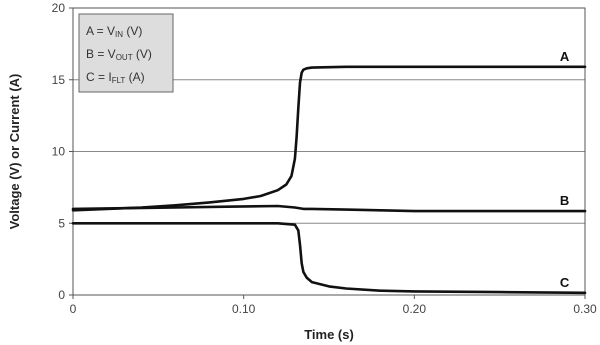 Image resolution: width=600 pixels, height=345 pixels. Describe the element at coordinates (565, 56) in the screenshot. I see `series-label-a: A` at that location.